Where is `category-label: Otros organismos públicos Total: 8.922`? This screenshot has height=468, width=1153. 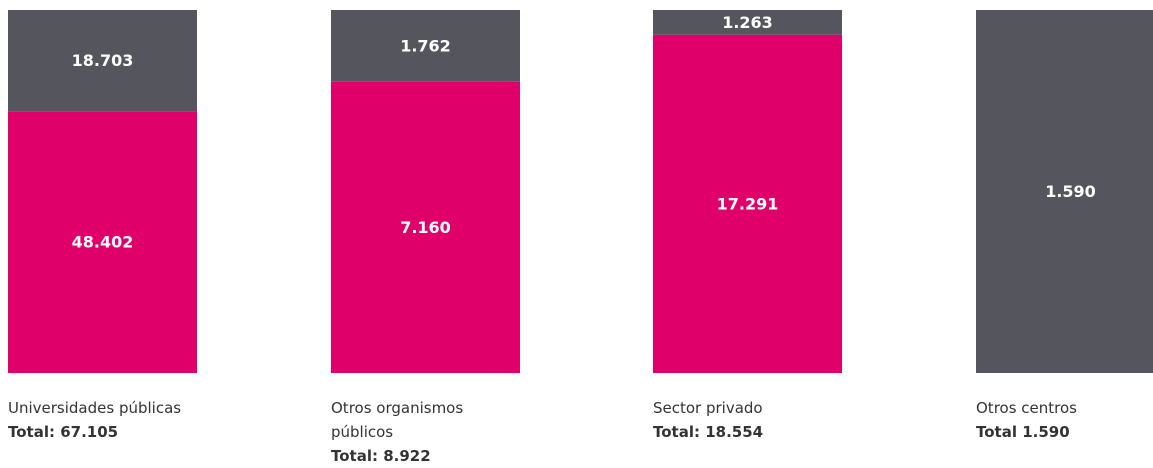
category-label: Otros organismos públicos Total: 8.922 is located at coordinates (418, 432).